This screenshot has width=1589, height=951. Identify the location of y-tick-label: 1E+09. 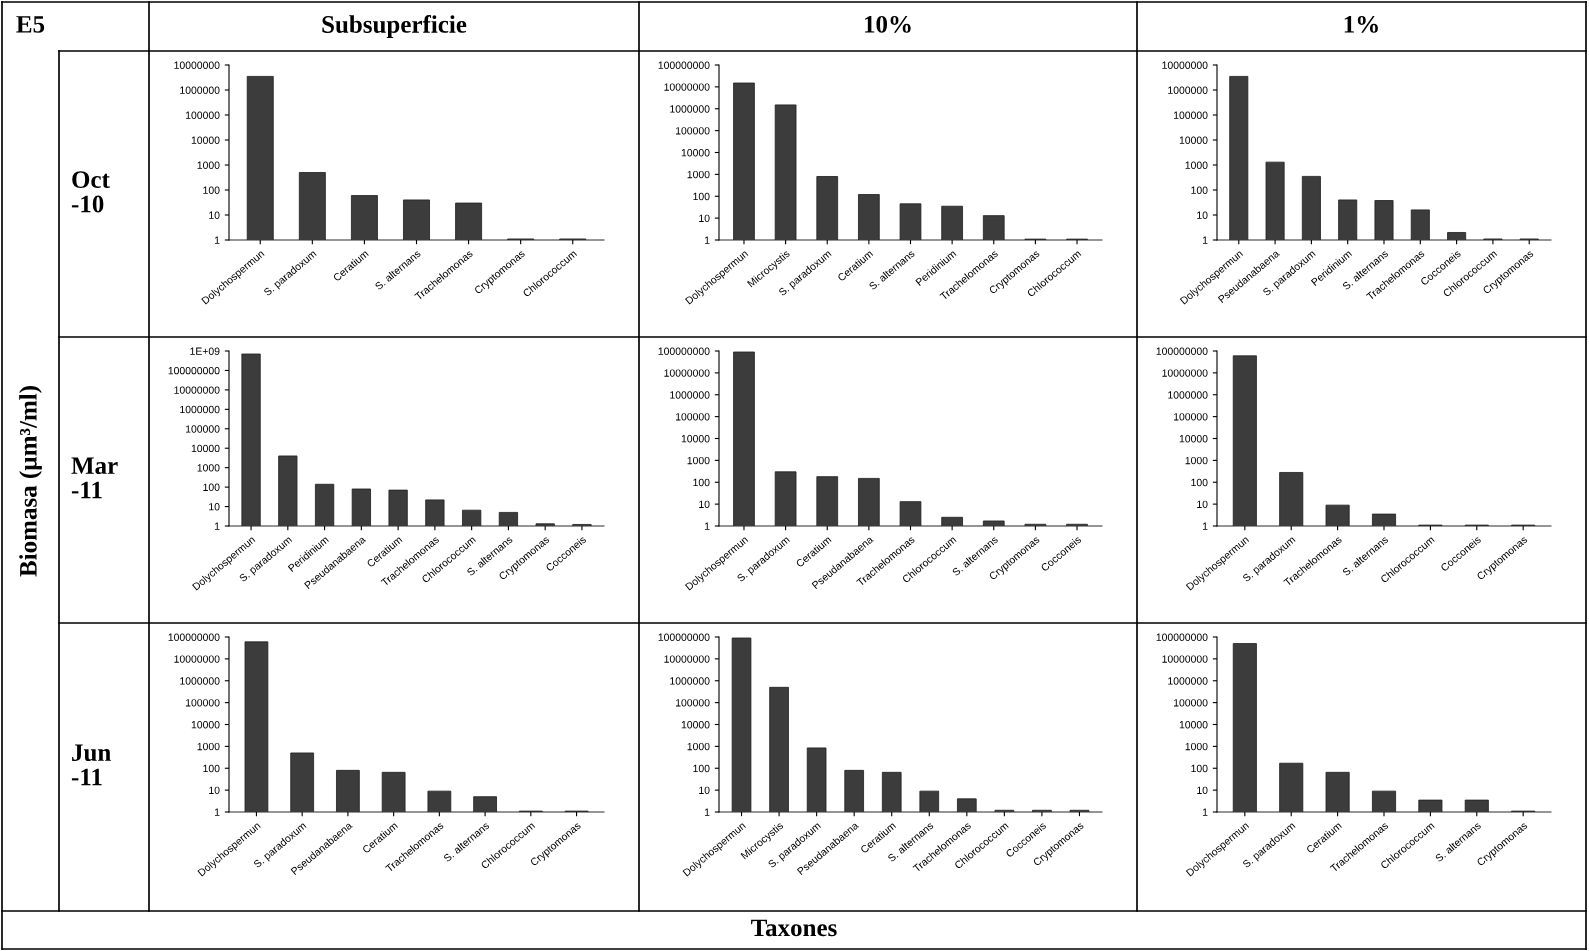
(205, 351).